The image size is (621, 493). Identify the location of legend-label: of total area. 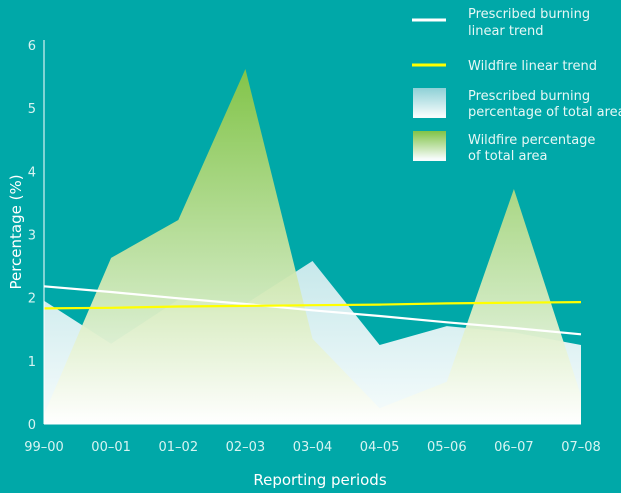
(508, 156).